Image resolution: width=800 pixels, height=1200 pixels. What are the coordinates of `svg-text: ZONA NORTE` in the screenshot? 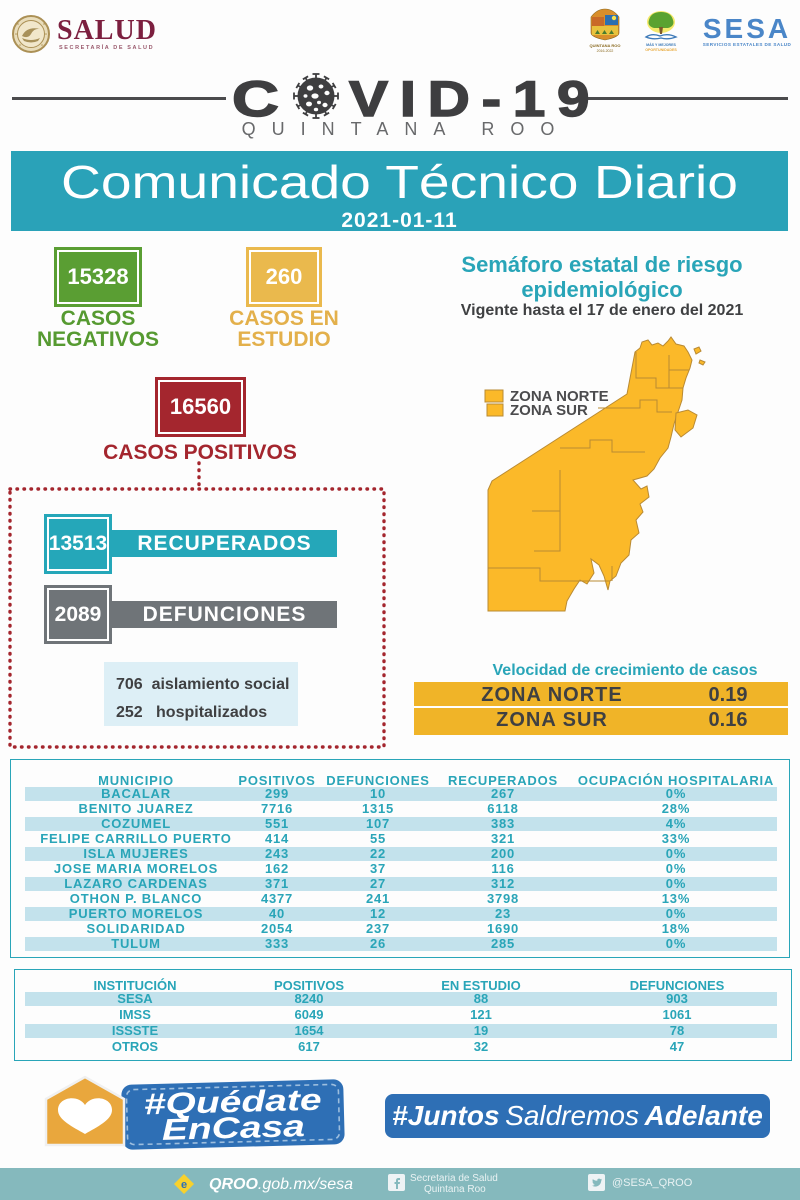 It's located at (559, 396).